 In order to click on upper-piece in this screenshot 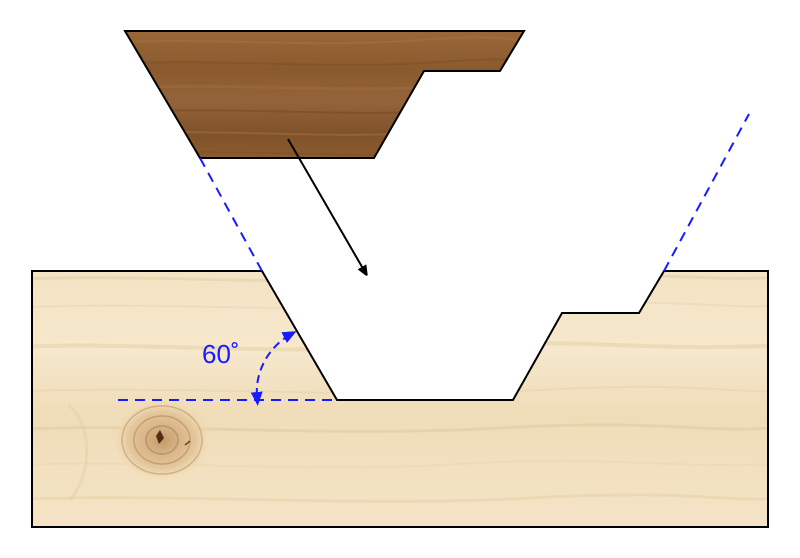, I will do `click(324, 94)`.